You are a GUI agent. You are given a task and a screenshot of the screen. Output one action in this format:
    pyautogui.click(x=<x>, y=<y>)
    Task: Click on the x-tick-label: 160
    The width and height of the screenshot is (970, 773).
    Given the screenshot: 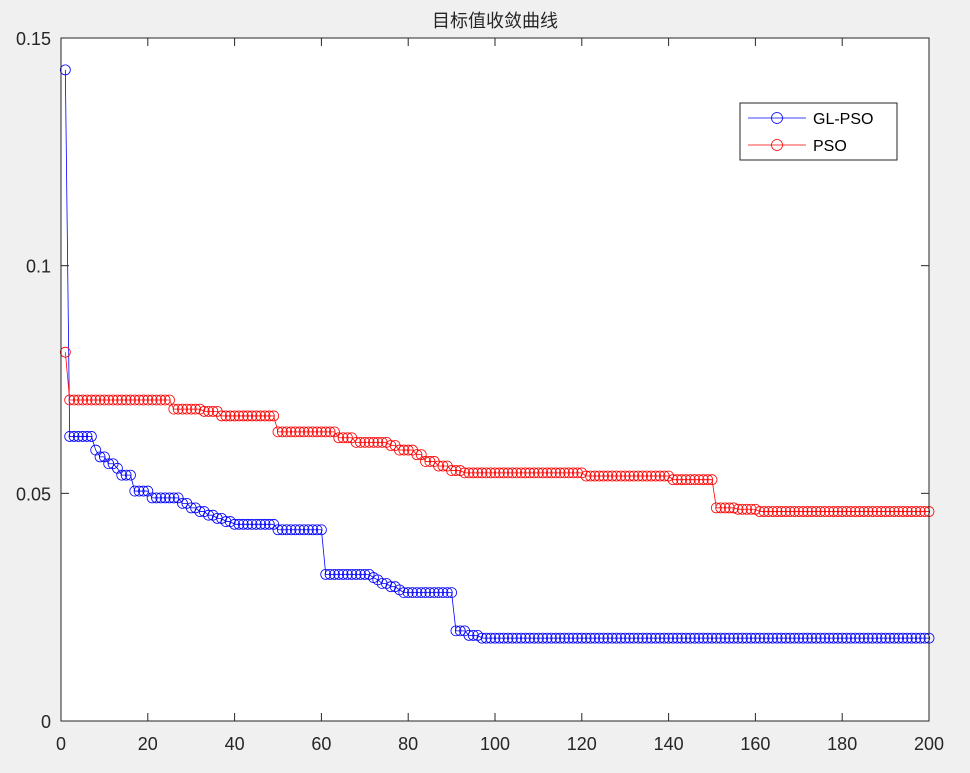 What is the action you would take?
    pyautogui.click(x=755, y=744)
    